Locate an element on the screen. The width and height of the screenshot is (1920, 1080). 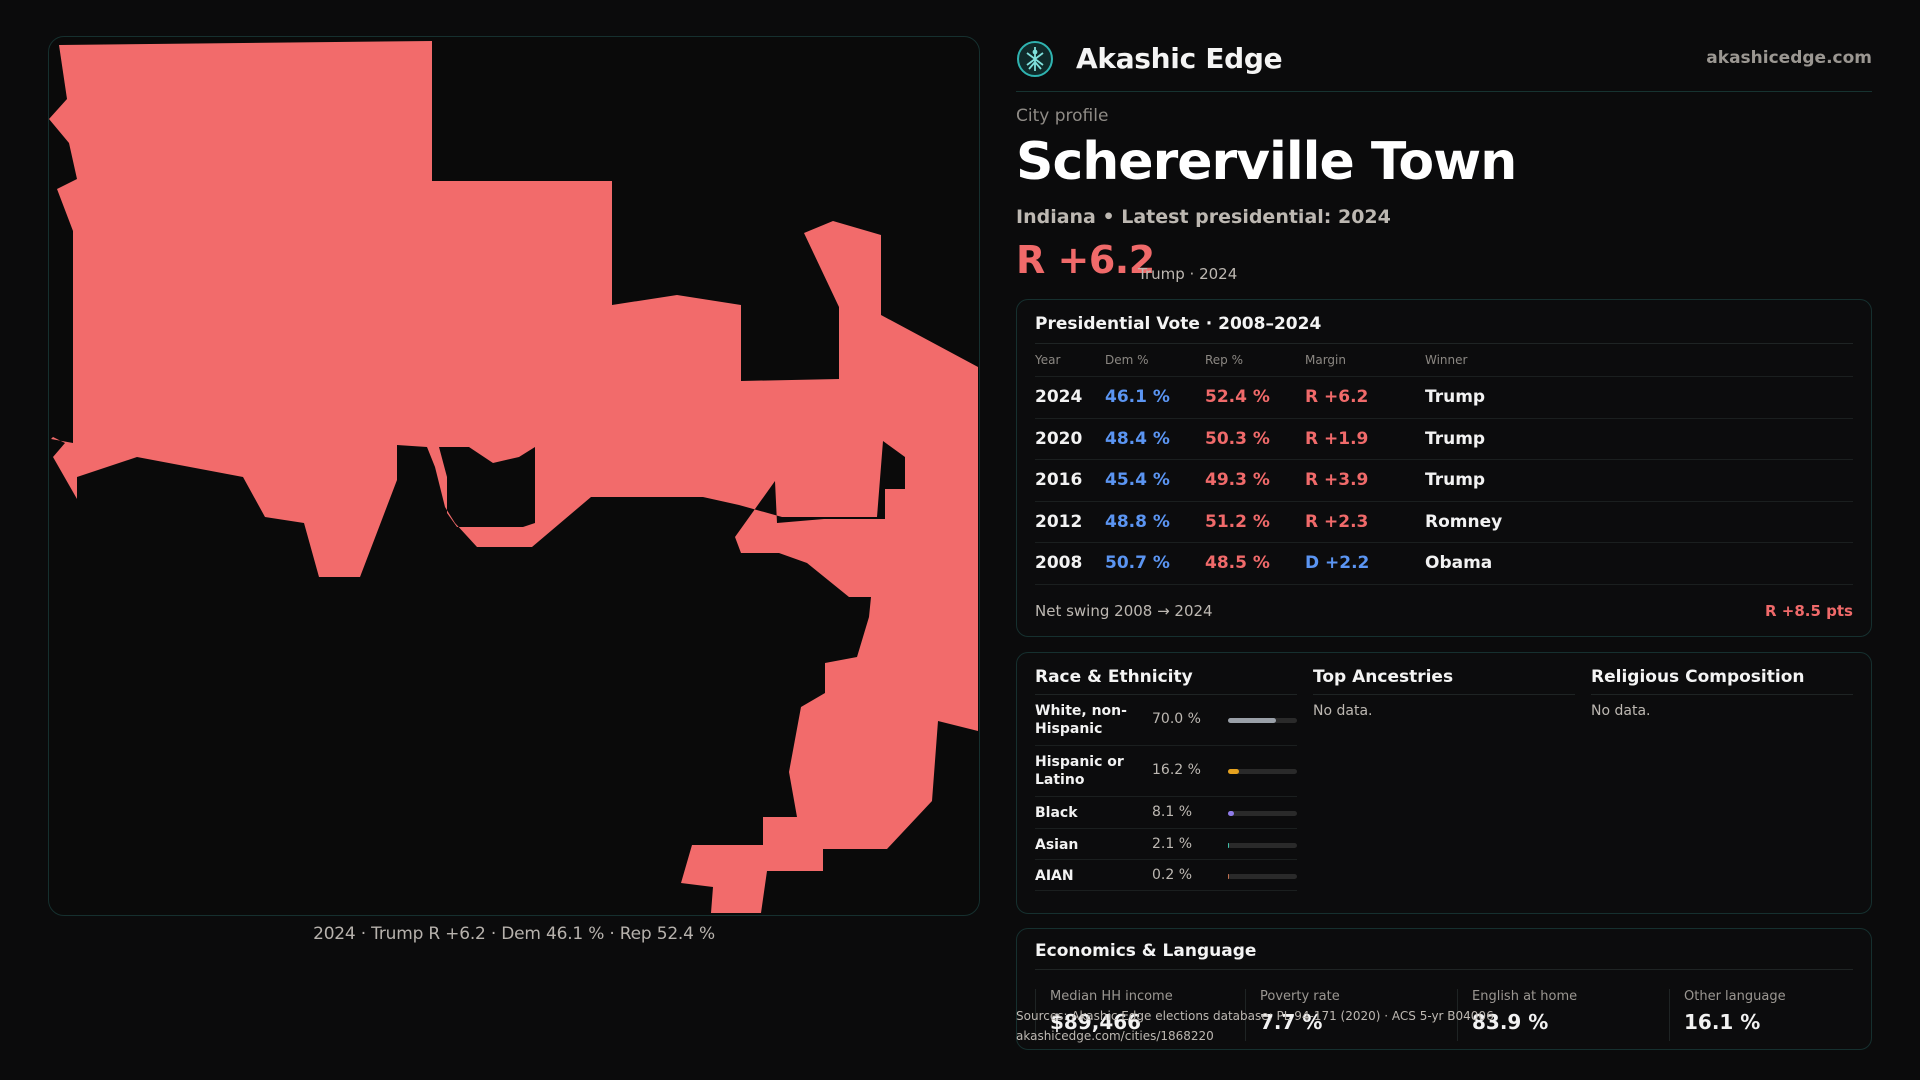
race-label: AIAN is located at coordinates (1054, 876).